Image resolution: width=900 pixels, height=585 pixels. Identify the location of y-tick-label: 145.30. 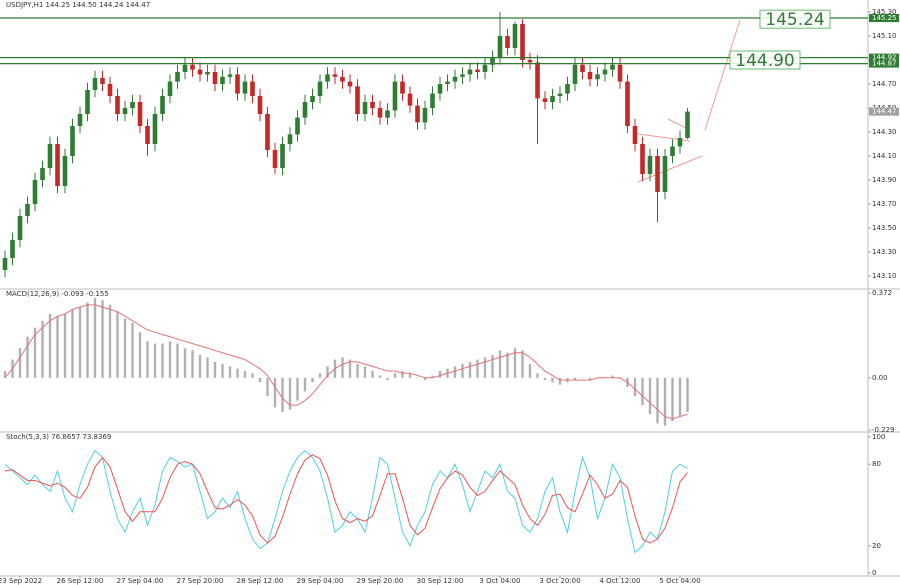
(884, 12).